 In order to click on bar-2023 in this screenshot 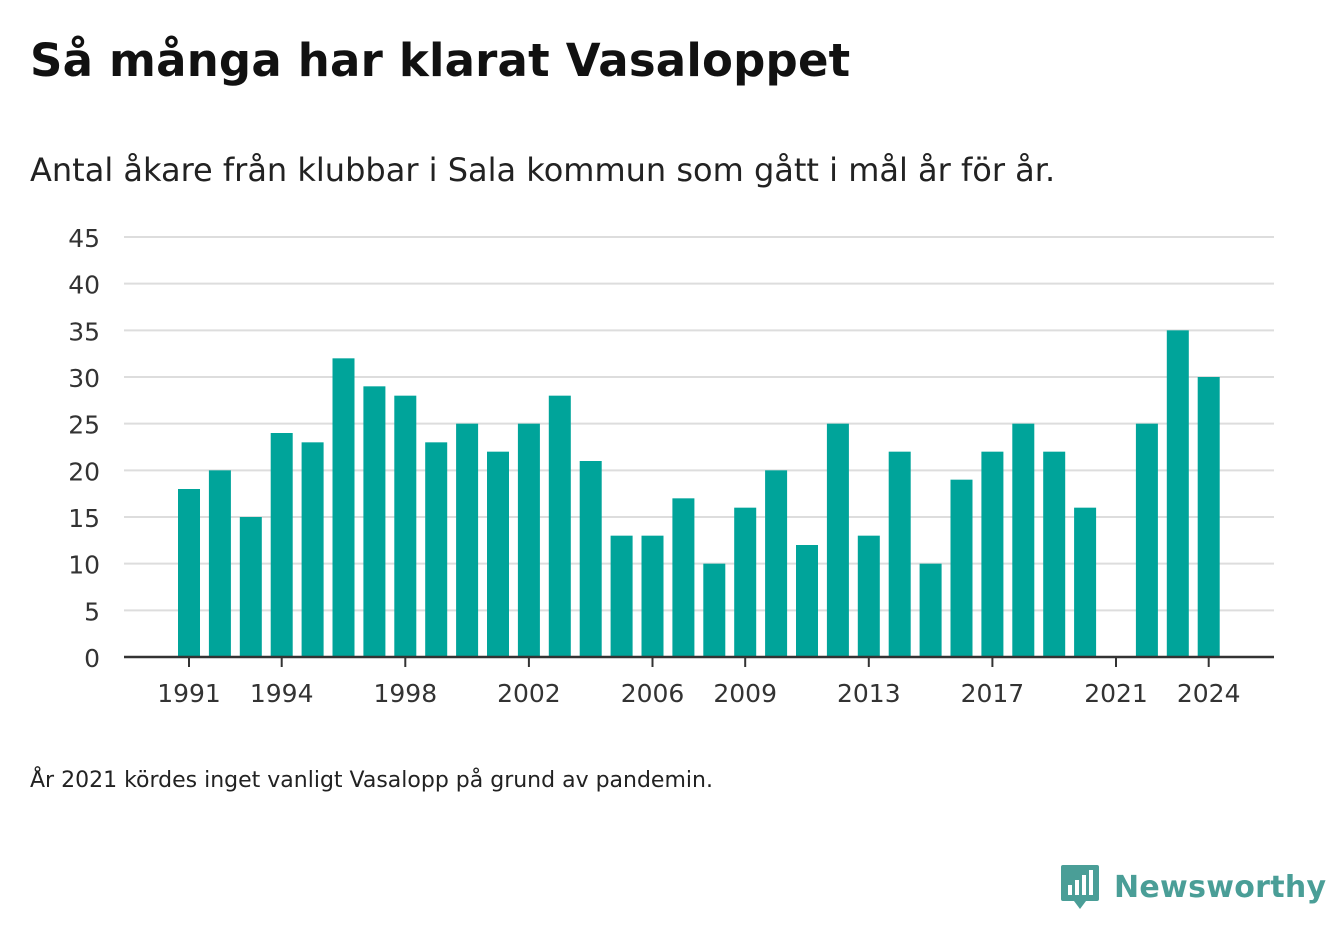, I will do `click(1177, 493)`.